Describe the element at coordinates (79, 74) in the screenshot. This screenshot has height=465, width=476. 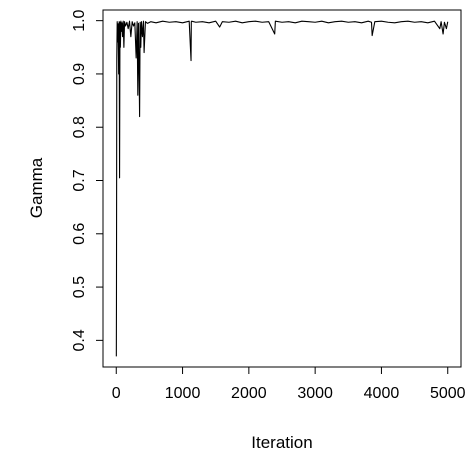
I see `y-tick-label: 0.9` at that location.